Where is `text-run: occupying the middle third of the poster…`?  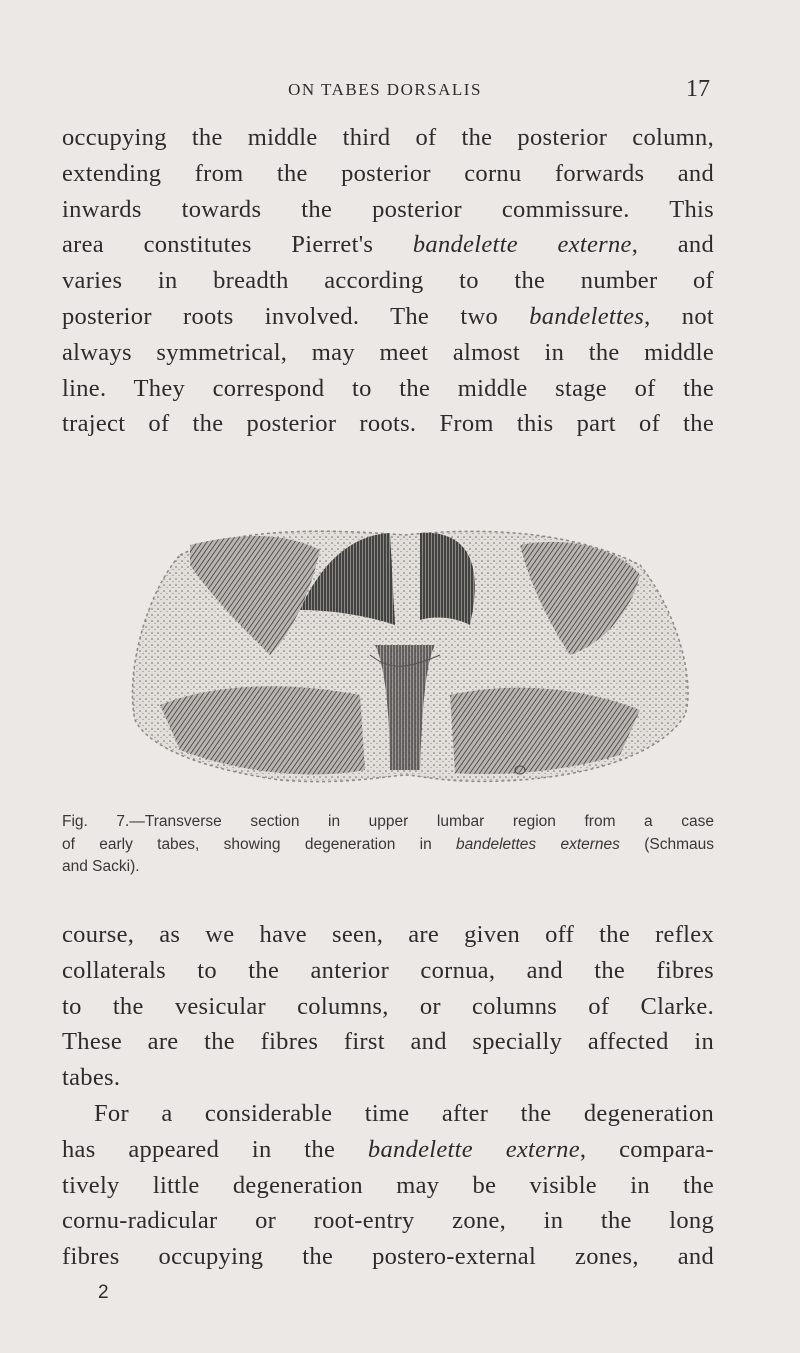 text-run: occupying the middle third of the poster… is located at coordinates (388, 137).